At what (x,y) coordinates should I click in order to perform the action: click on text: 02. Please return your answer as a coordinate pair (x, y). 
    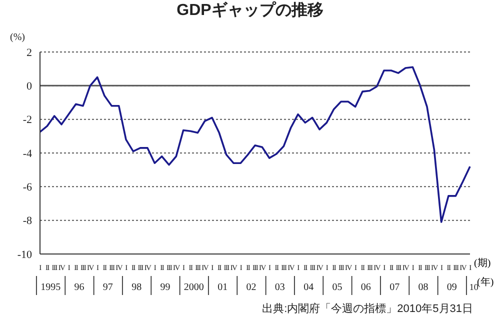
    Looking at the image, I should click on (251, 287).